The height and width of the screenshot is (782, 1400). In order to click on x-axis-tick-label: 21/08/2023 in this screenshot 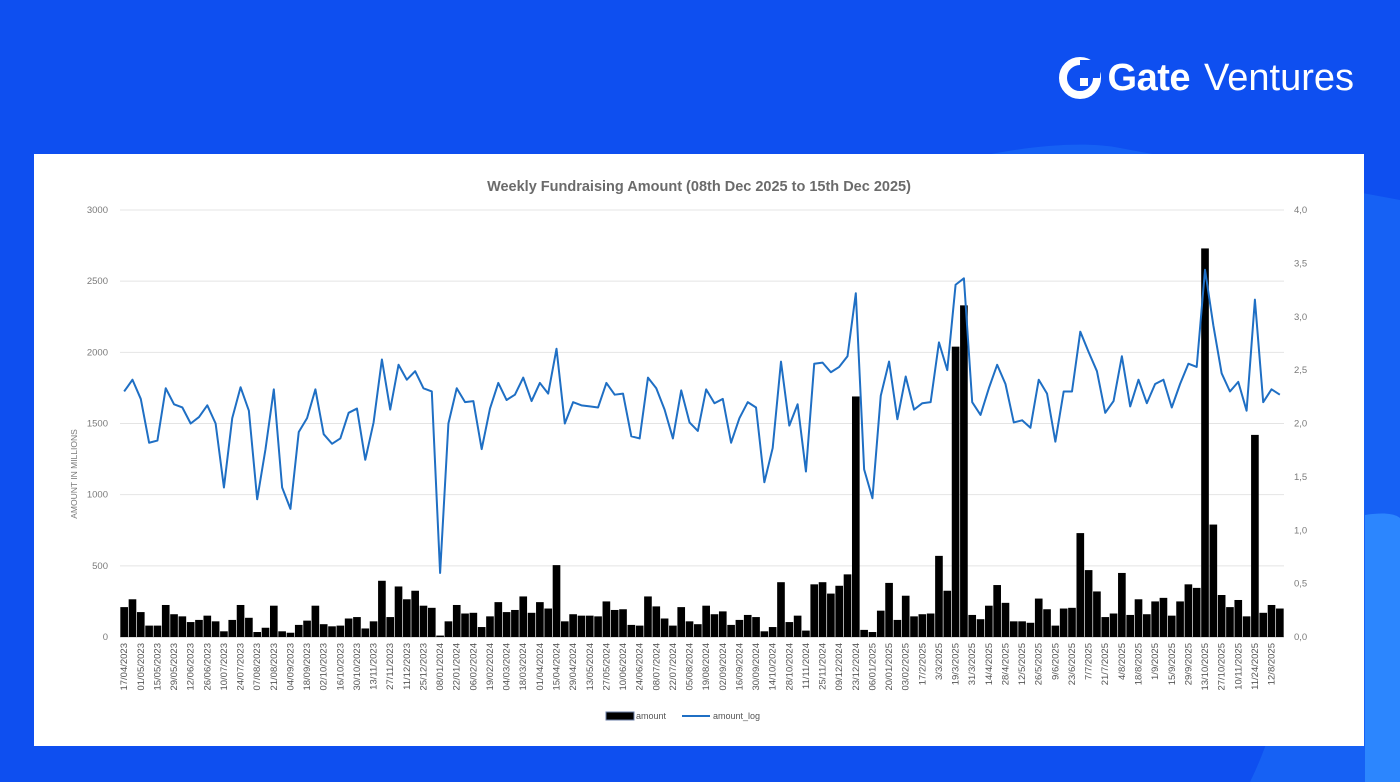, I will do `click(274, 667)`.